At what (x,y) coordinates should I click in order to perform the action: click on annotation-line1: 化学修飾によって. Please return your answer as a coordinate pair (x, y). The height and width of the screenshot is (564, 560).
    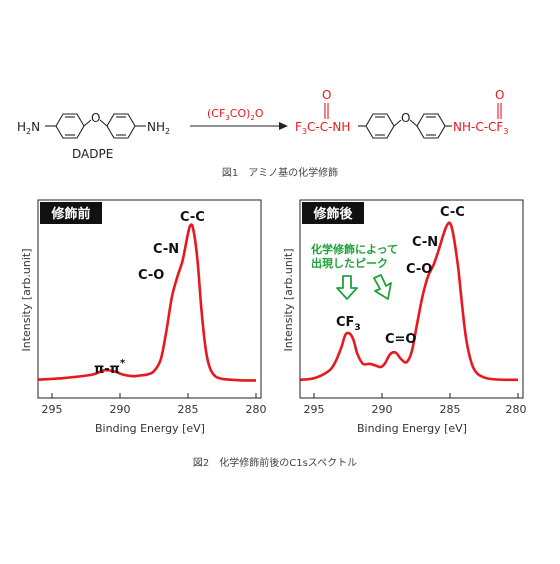
    Looking at the image, I should click on (354, 249).